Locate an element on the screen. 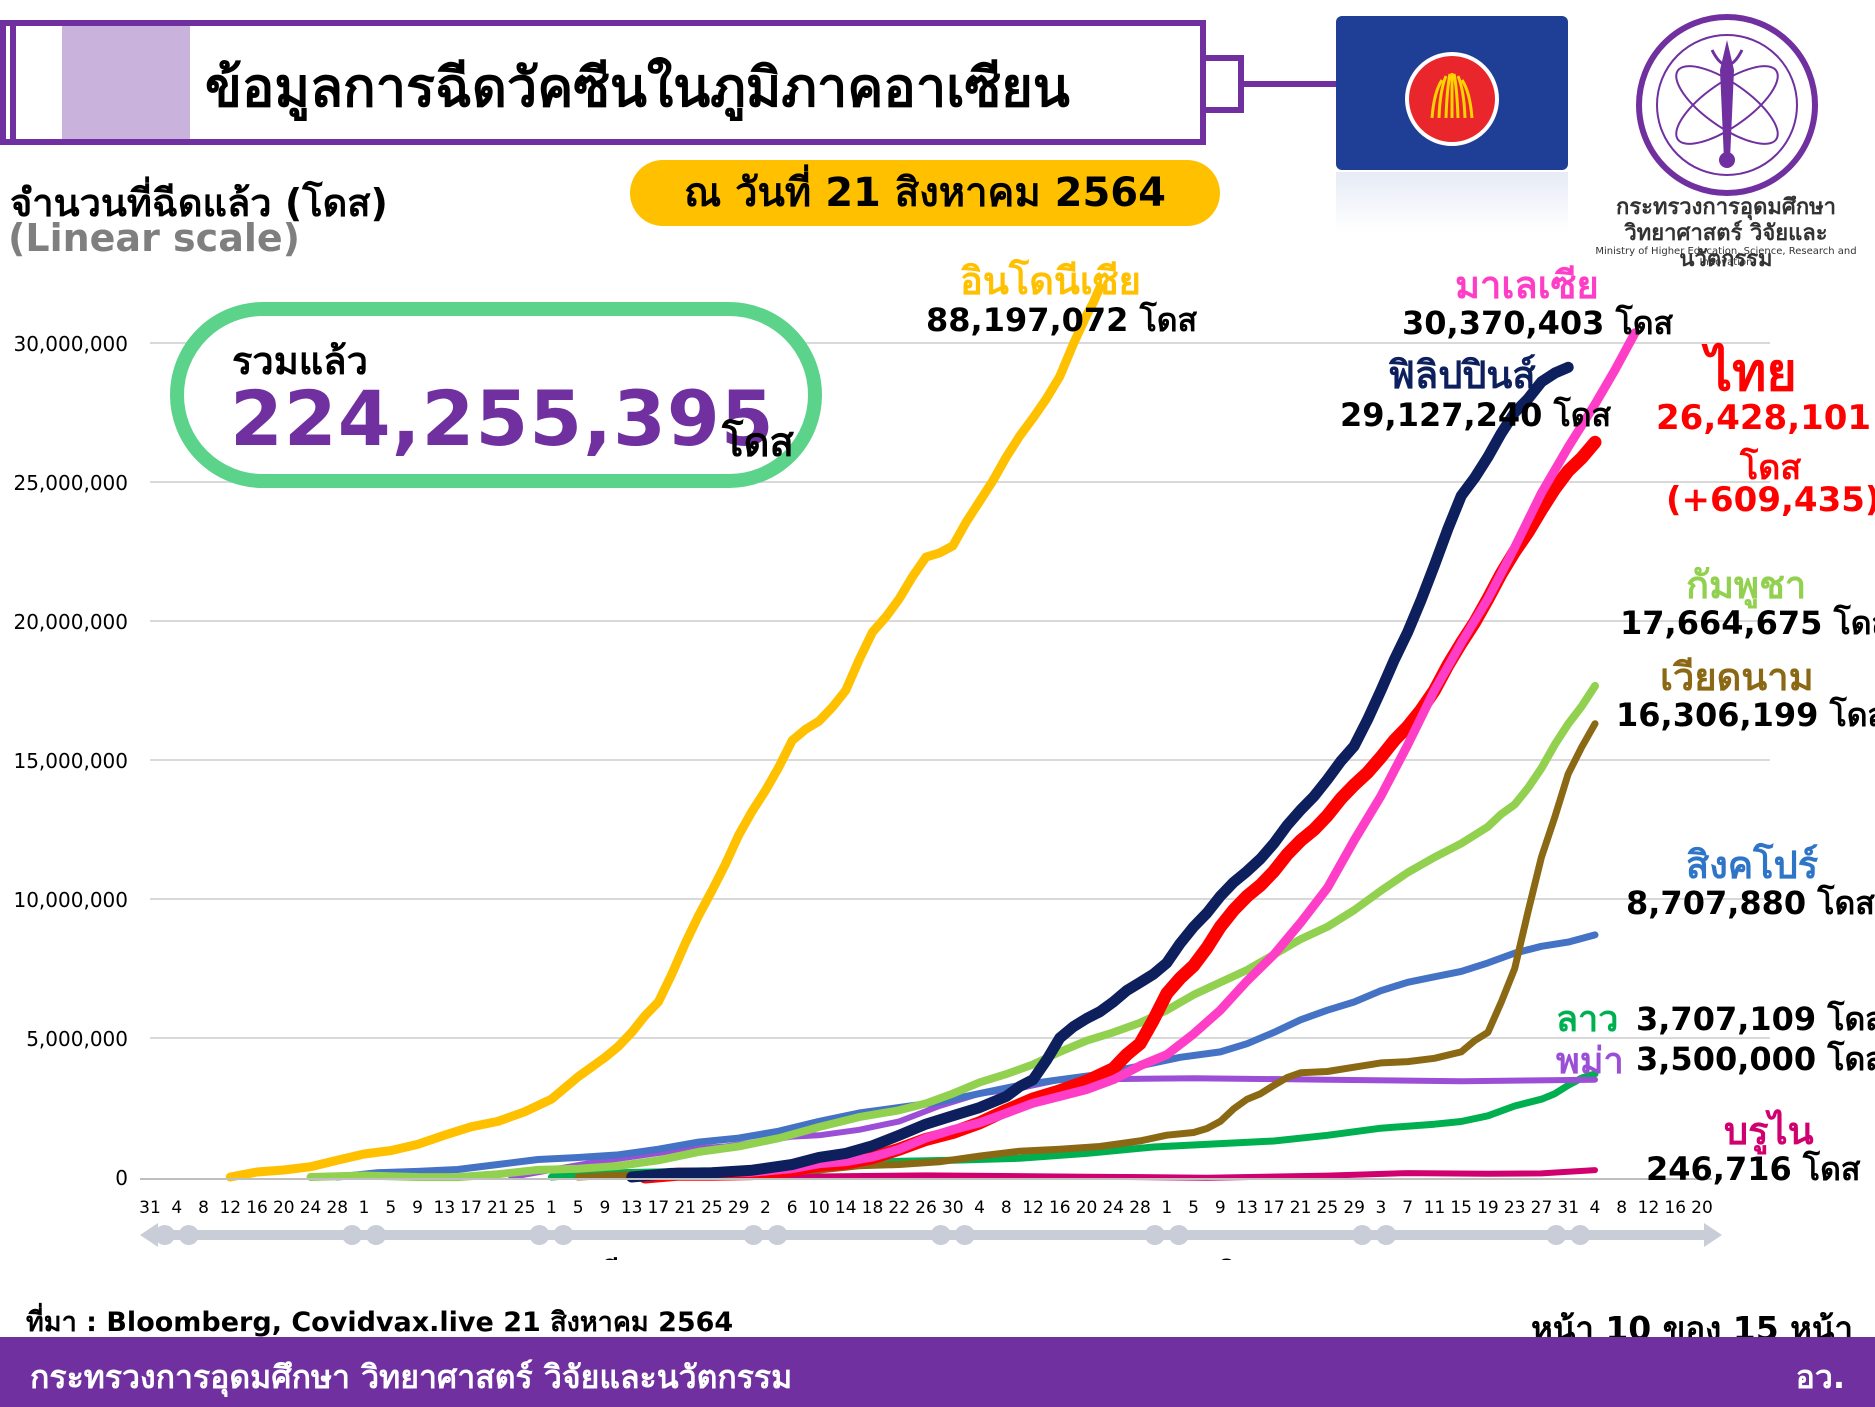 The height and width of the screenshot is (1407, 1875). x-day-tick-label: 11 is located at coordinates (1435, 1208).